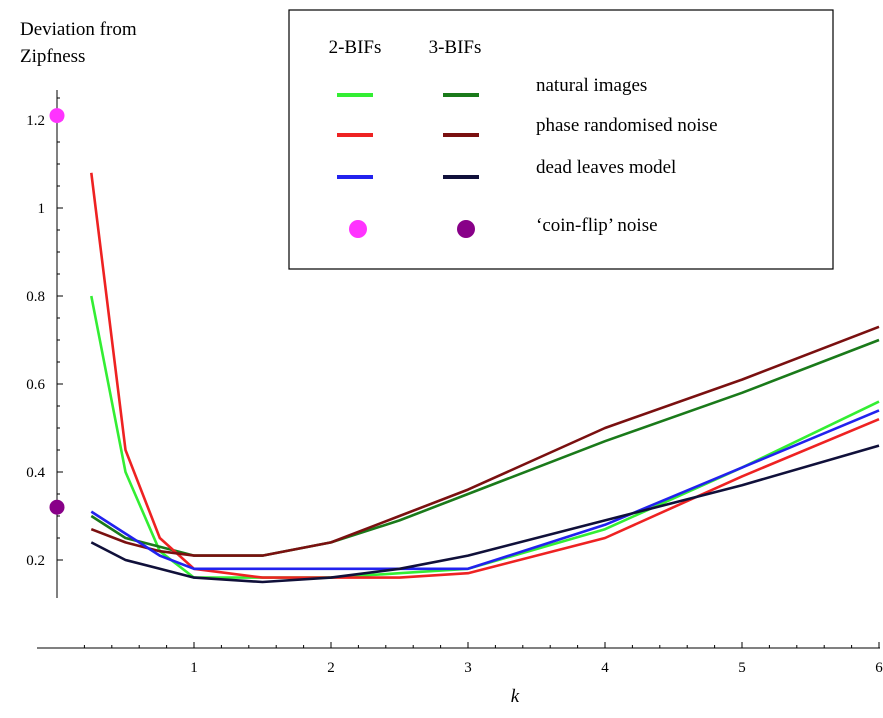 The image size is (883, 718). Describe the element at coordinates (742, 668) in the screenshot. I see `x-tick-label-5: 5` at that location.